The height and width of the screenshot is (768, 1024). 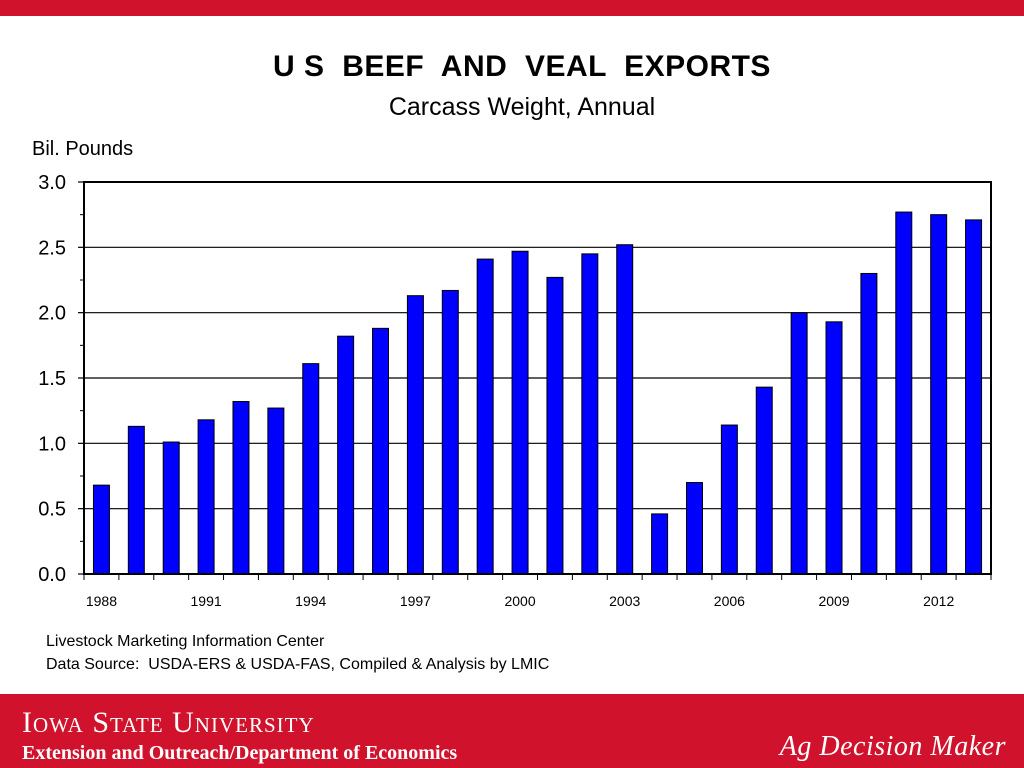 I want to click on bar-2000, so click(x=520, y=412).